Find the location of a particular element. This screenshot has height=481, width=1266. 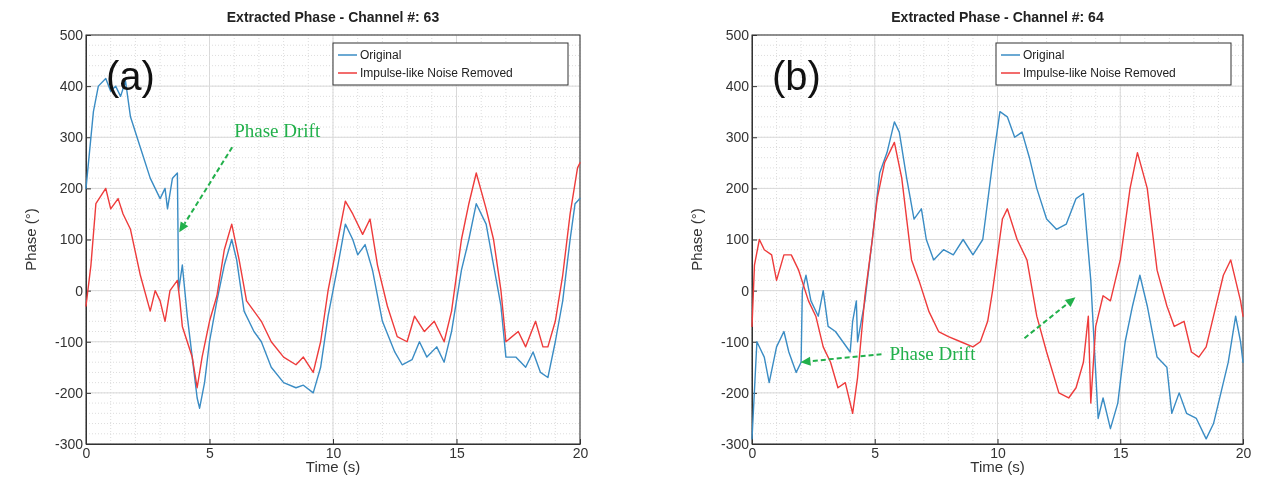

chart-title: Extracted Phase - Channel #: 63 is located at coordinates (333, 17).